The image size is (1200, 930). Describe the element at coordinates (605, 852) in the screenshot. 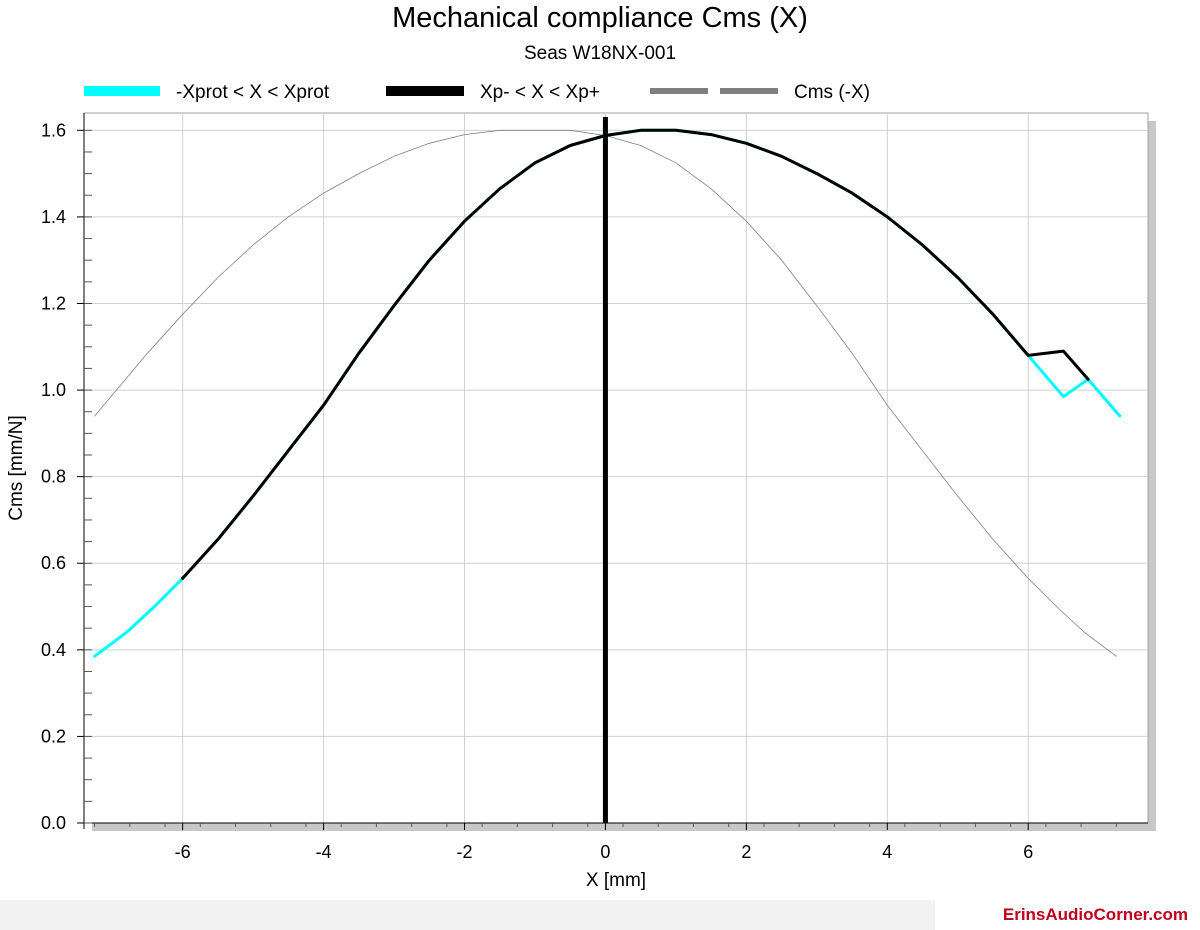

I see `x-tick-label: 0` at that location.